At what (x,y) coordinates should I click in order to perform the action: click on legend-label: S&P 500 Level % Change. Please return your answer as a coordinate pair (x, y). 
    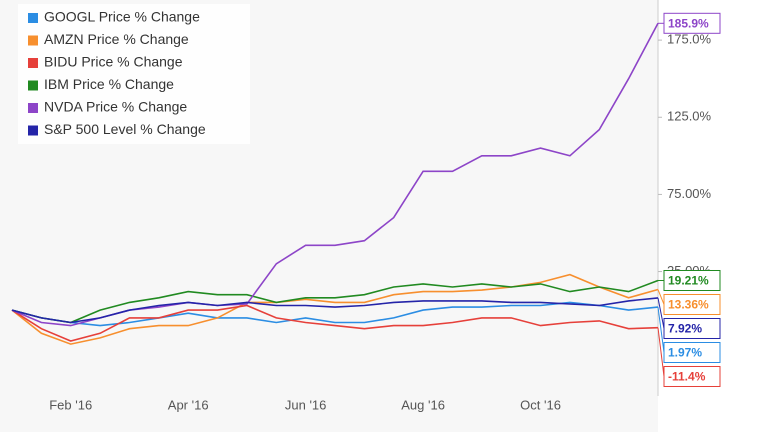
    Looking at the image, I should click on (125, 129).